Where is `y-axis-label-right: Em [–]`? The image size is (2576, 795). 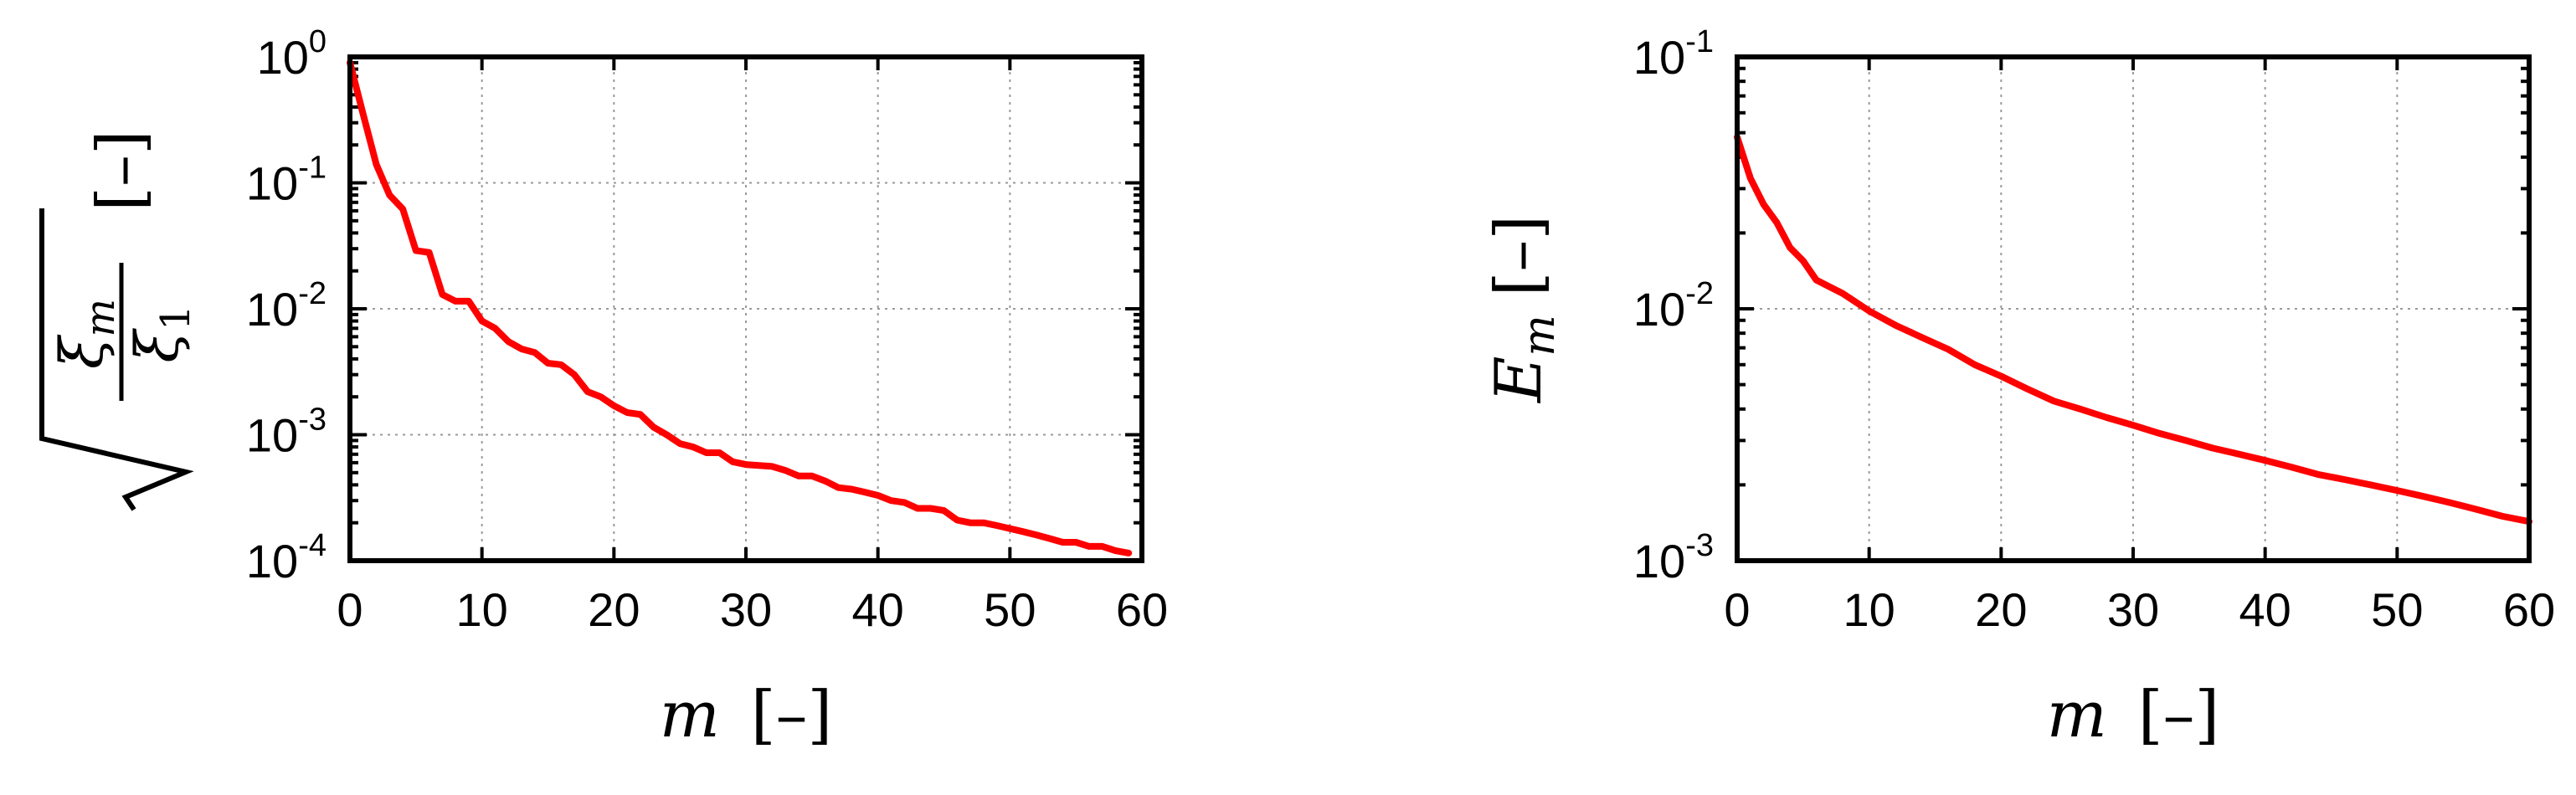 y-axis-label-right: Em [–] is located at coordinates (1523, 309).